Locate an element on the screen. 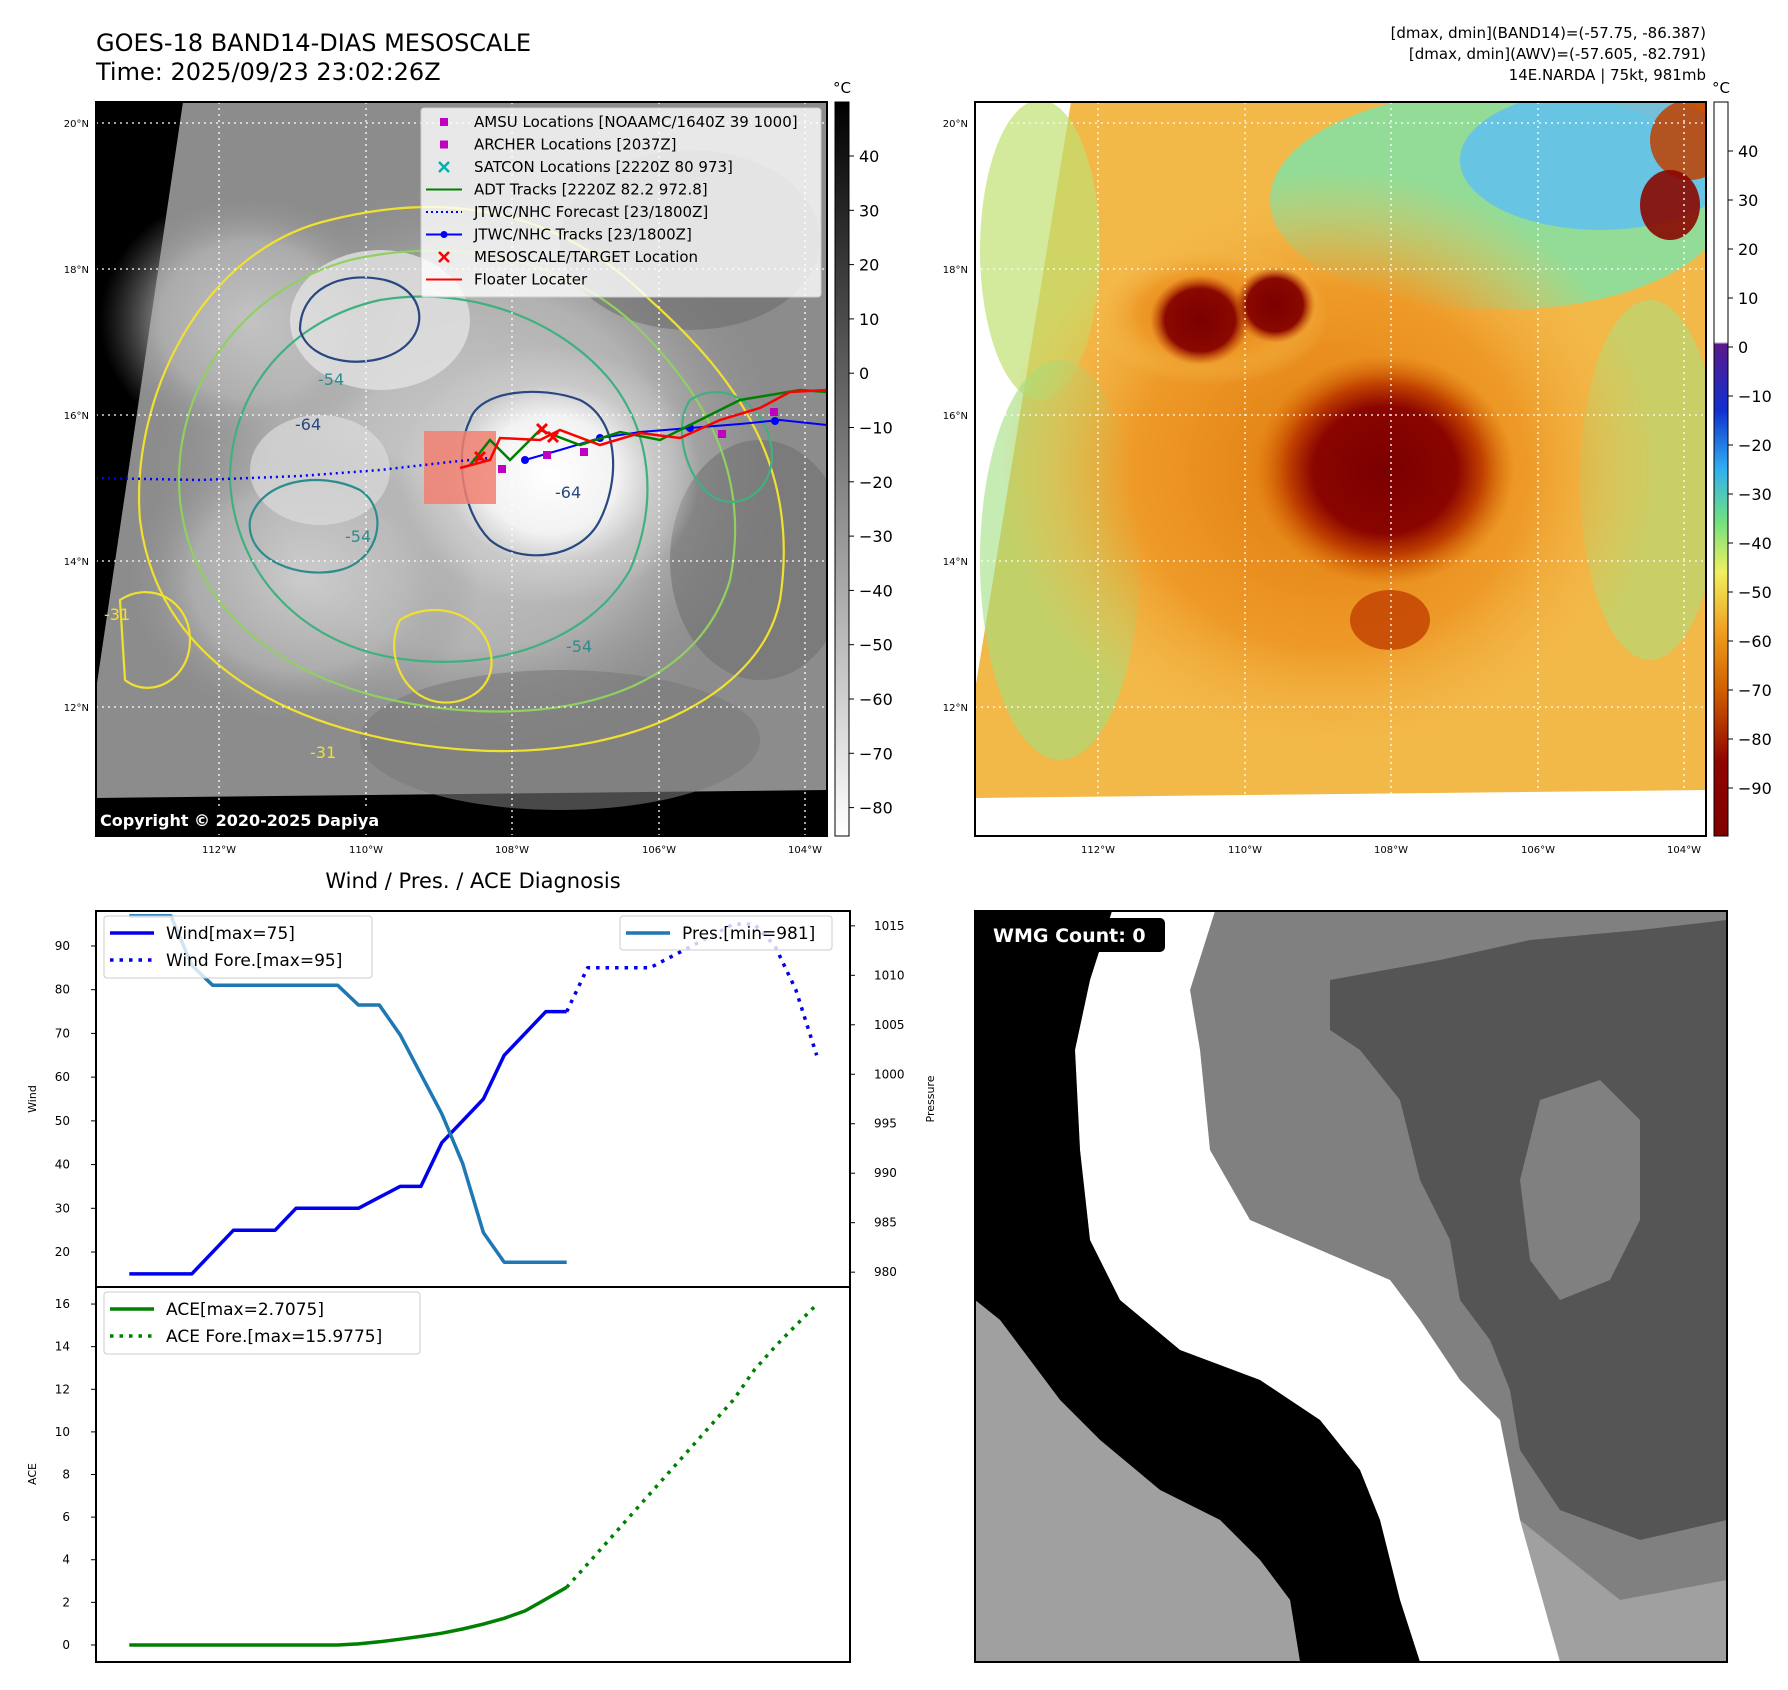 The width and height of the screenshot is (1788, 1690). ytick-label: 14 is located at coordinates (62, 1347).